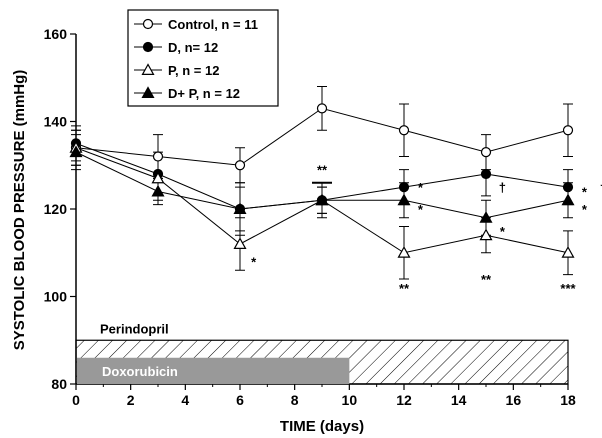 This screenshot has width=602, height=438. Describe the element at coordinates (140, 371) in the screenshot. I see `doxorubicin-label: Doxorubicin` at that location.